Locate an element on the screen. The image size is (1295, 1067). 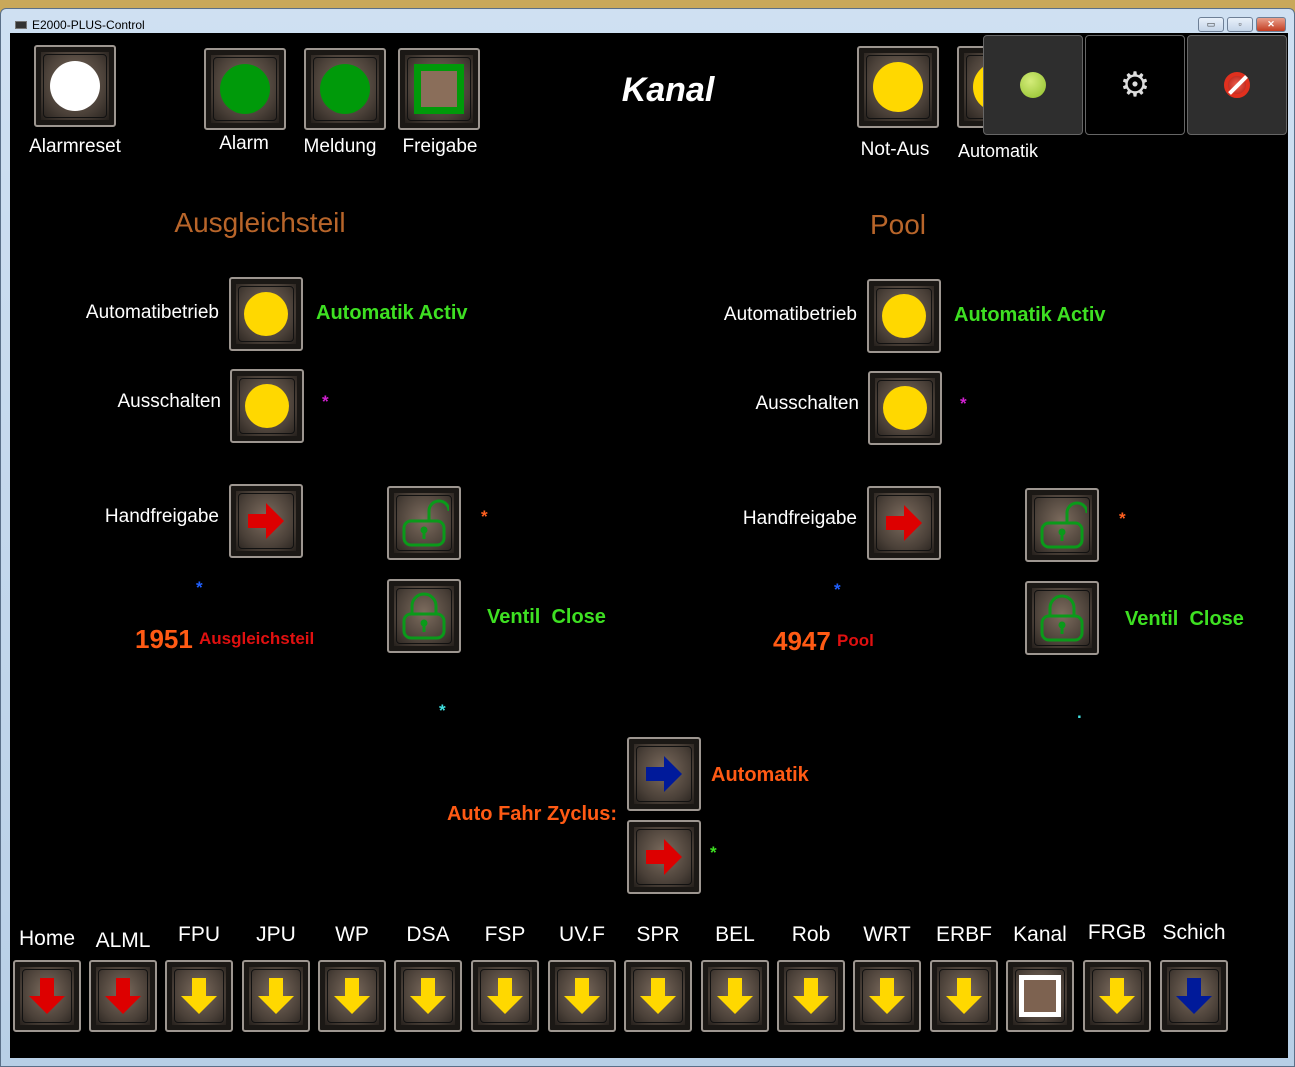
nav-button-kanal is located at coordinates (1040, 996).